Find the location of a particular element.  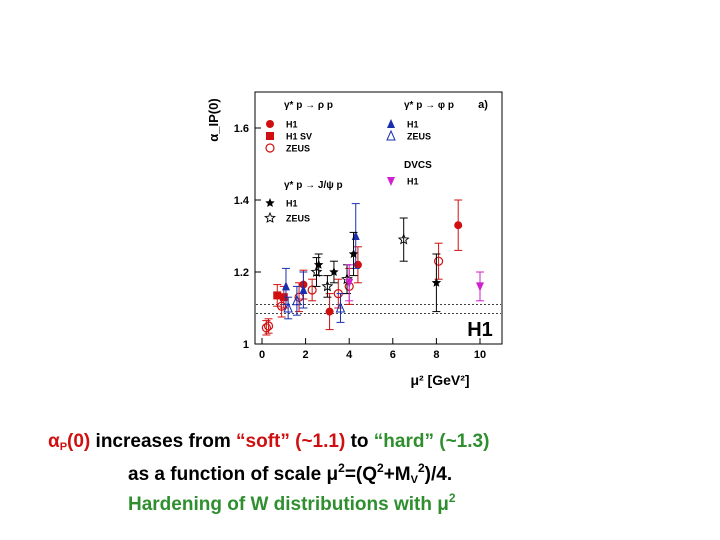

y-tick-label: 1.6 is located at coordinates (241, 129).